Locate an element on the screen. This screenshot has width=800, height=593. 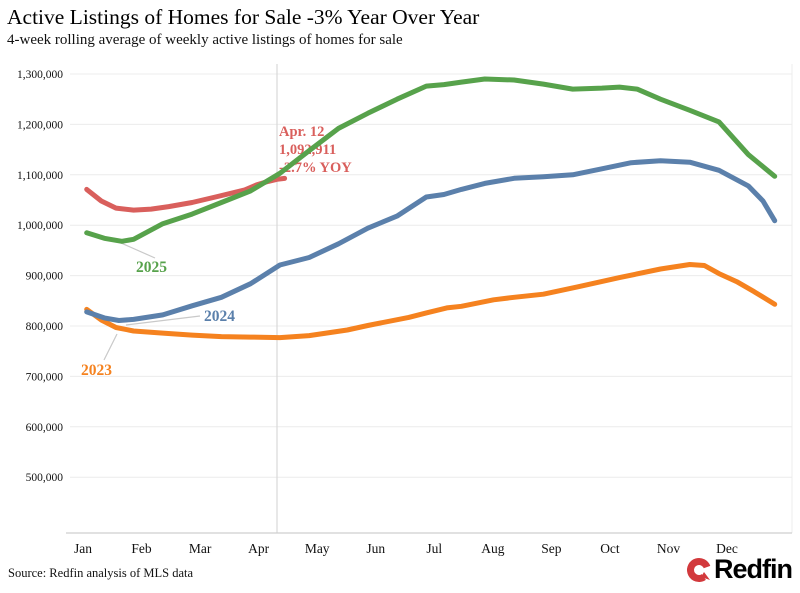
series-label-2023: 2023 is located at coordinates (96, 370).